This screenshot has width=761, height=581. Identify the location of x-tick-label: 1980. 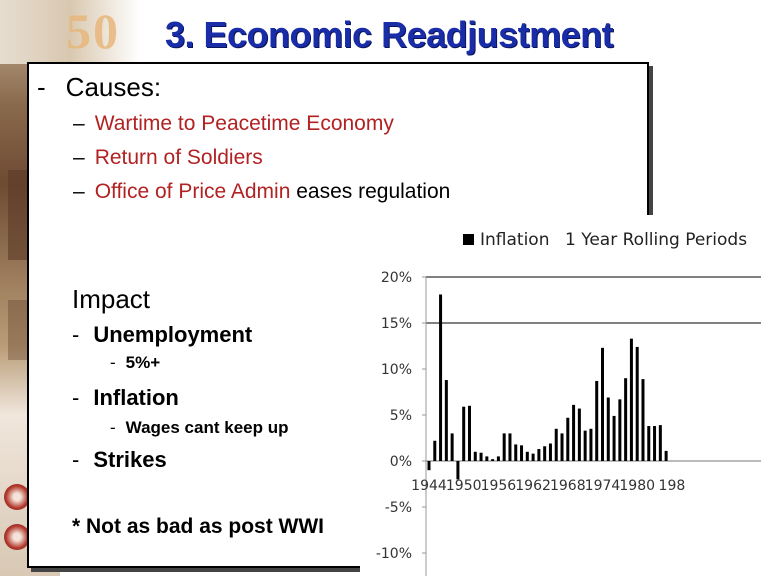
(637, 486).